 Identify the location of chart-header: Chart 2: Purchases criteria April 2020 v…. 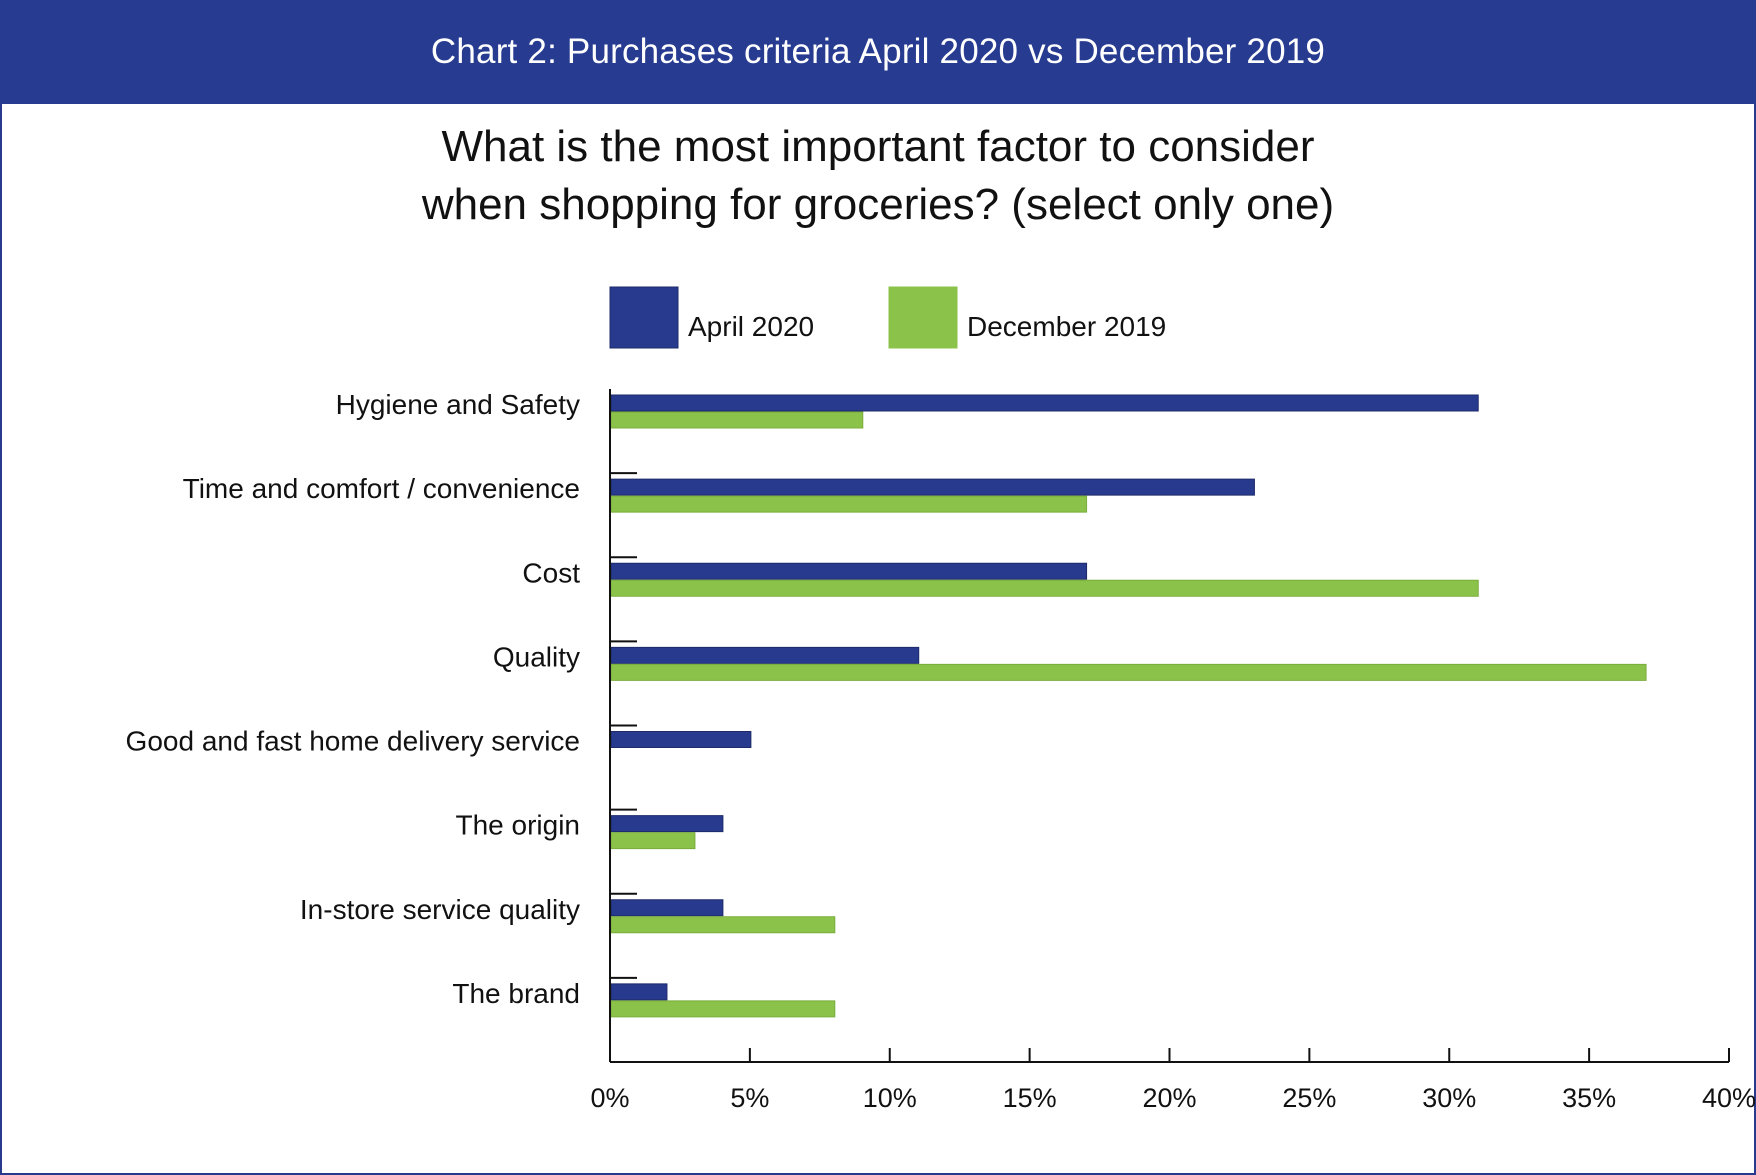
(878, 52).